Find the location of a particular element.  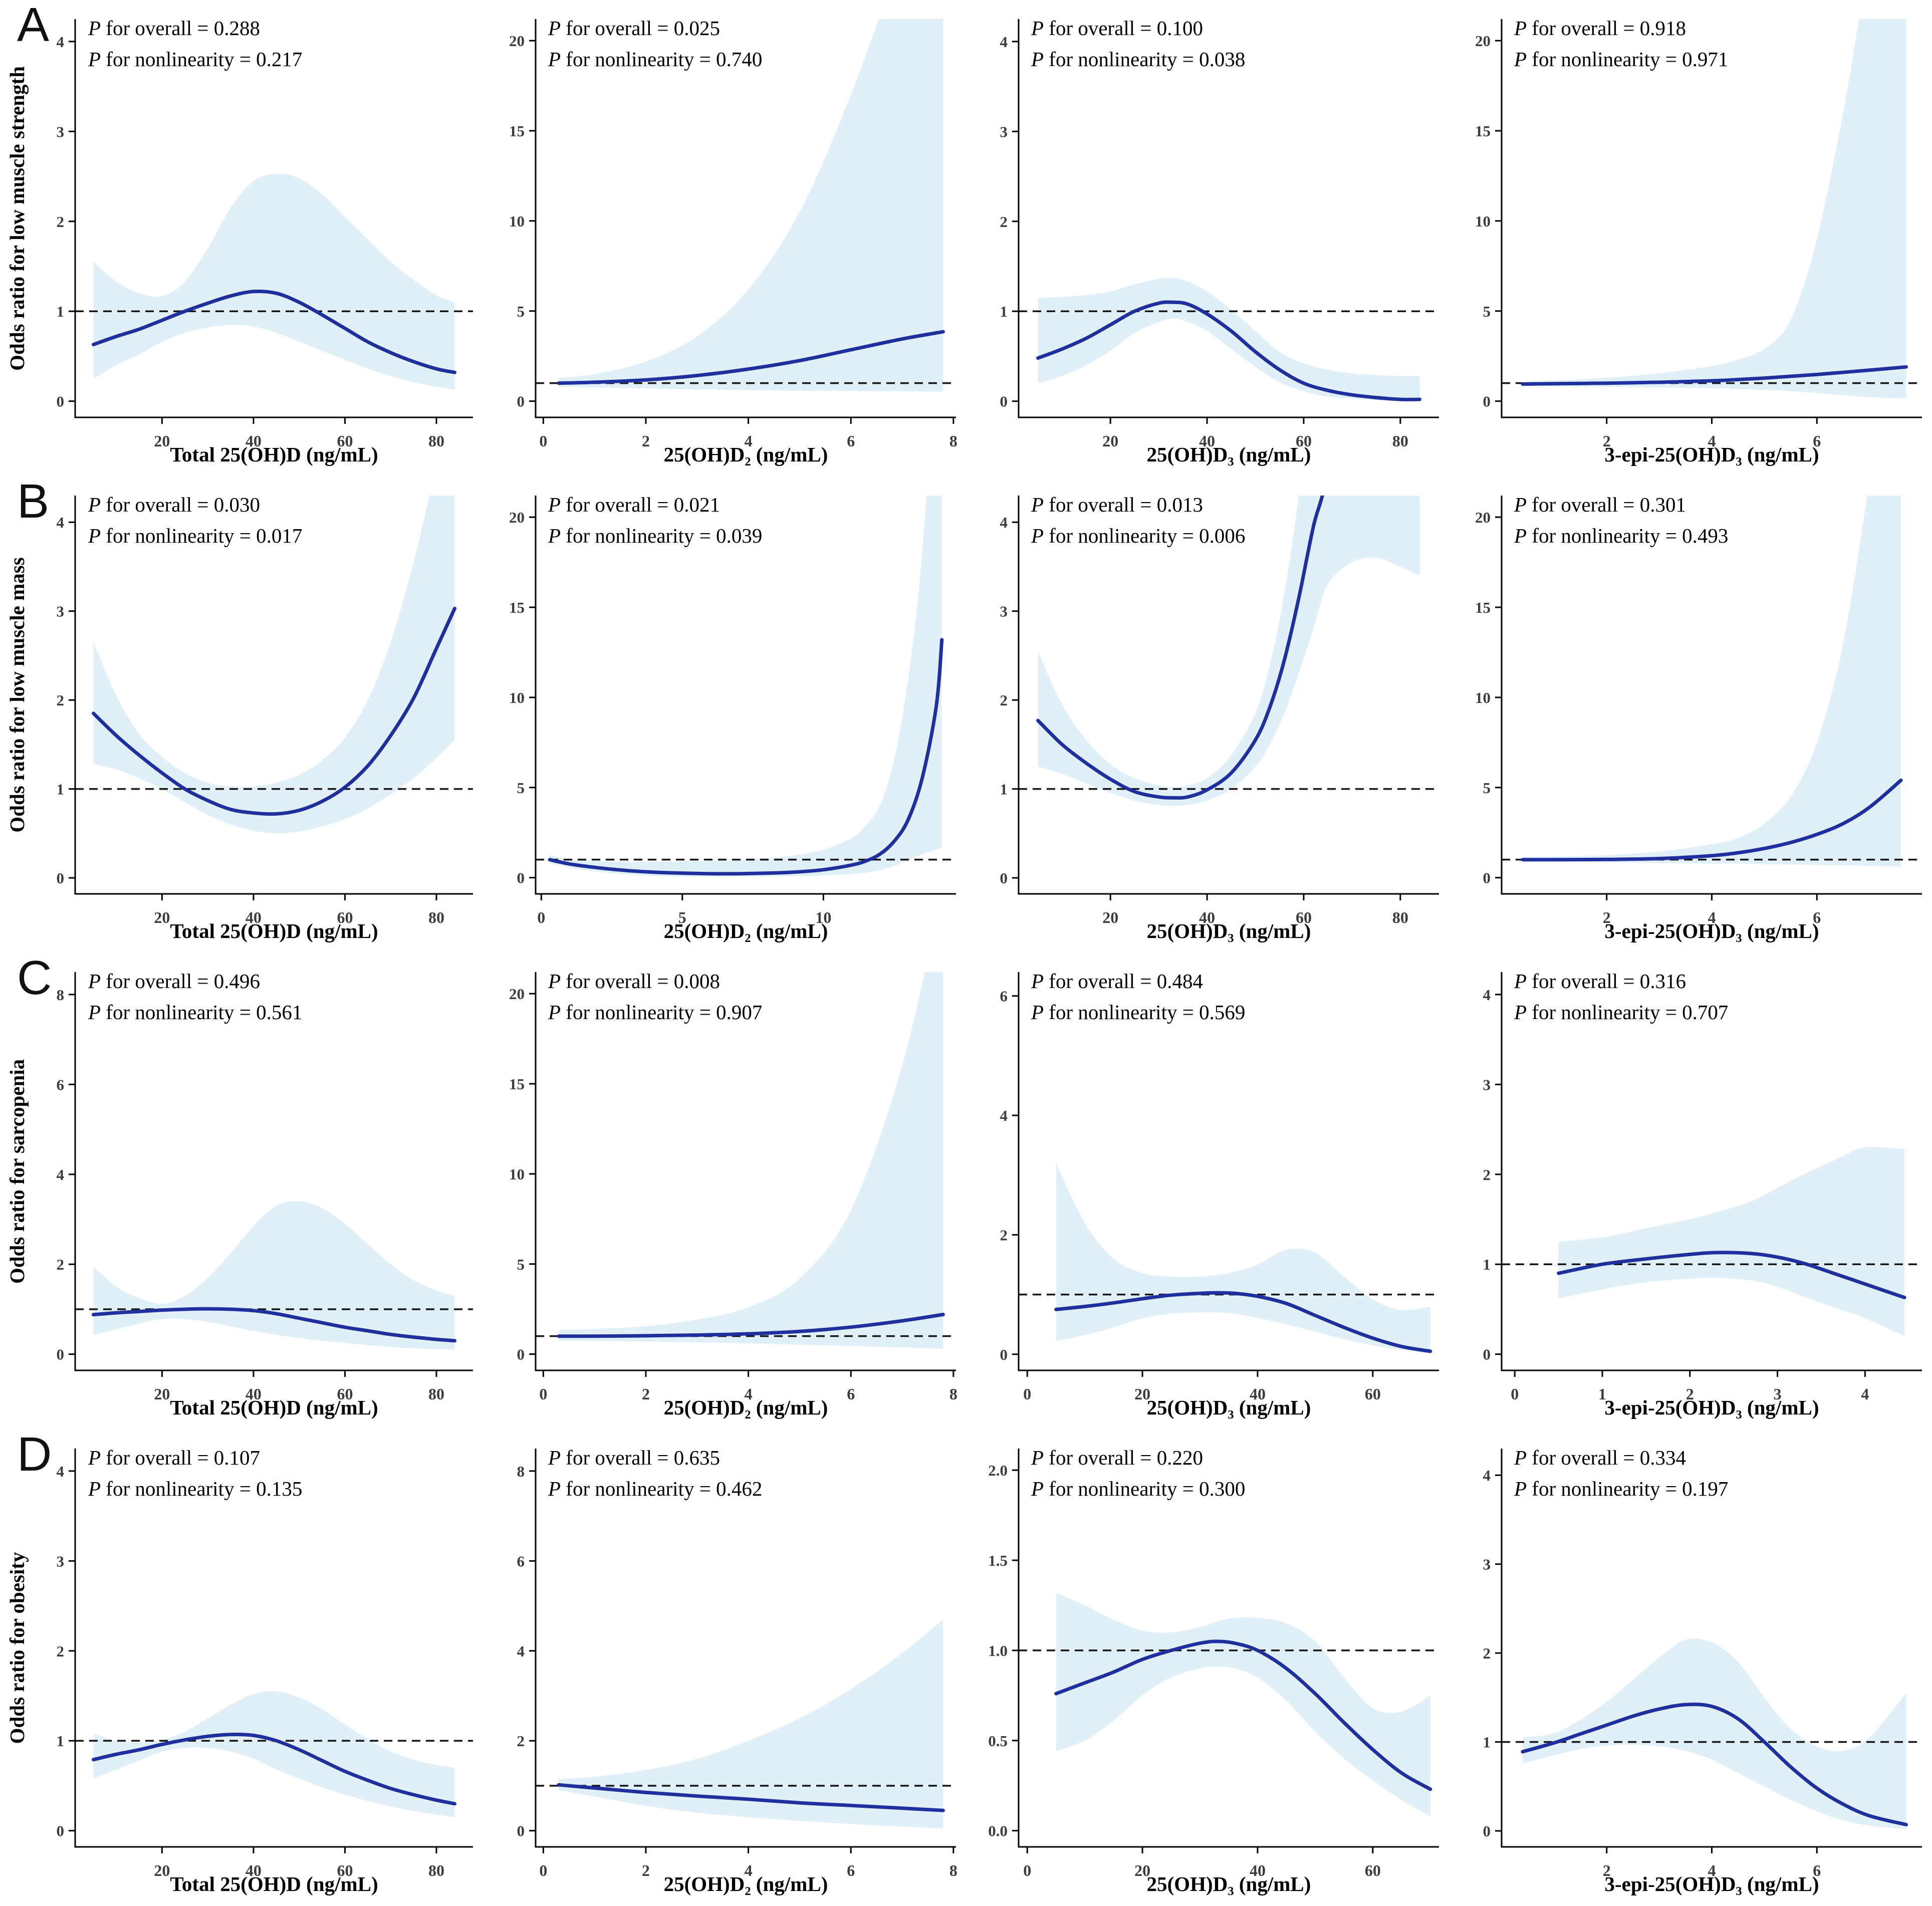

axis-ticks: 0 5 10 15 20 0 5 10 is located at coordinates (670, 717).